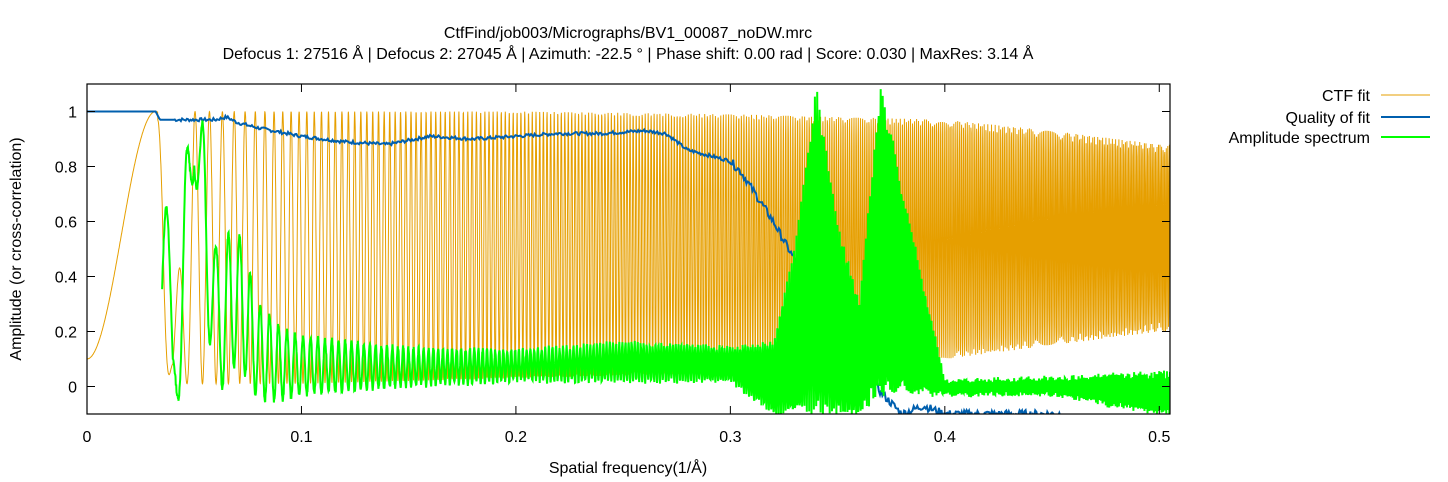 The image size is (1448, 482). I want to click on x-tick-label: 0.3, so click(730, 437).